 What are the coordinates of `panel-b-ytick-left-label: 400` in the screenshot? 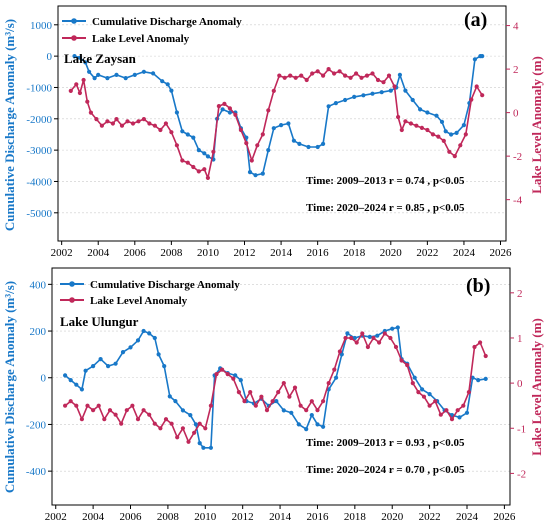 It's located at (38, 285).